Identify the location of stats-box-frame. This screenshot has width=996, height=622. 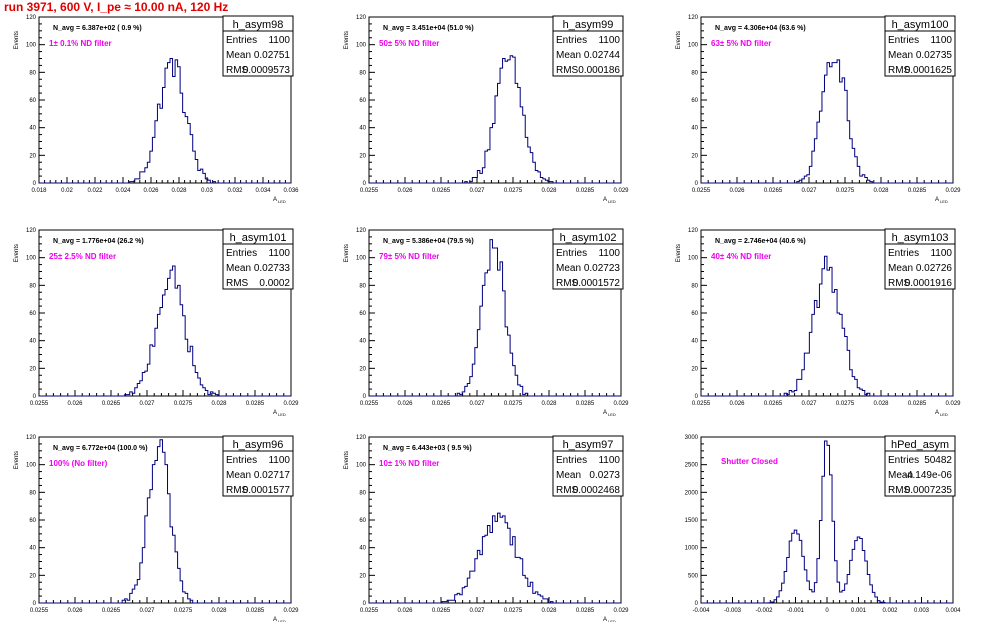
(258, 466).